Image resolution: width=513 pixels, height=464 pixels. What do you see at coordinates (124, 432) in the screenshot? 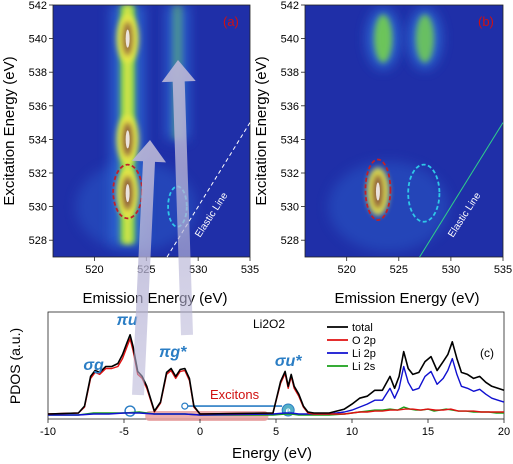
I see `c-xtick-label--5: -5` at bounding box center [124, 432].